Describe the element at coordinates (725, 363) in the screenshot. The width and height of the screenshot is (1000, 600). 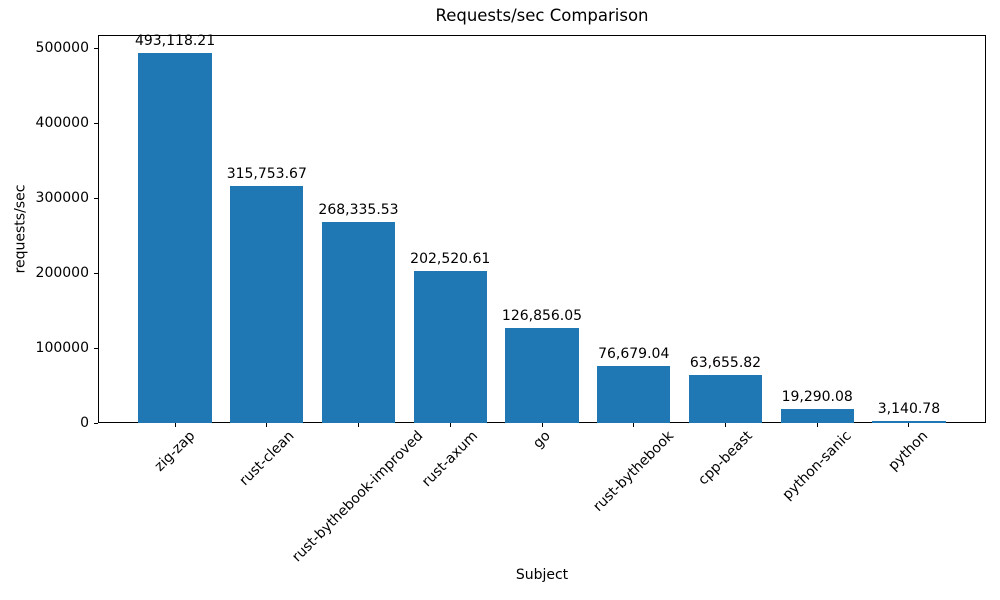
I see `bar-value-label: 63,655.82` at that location.